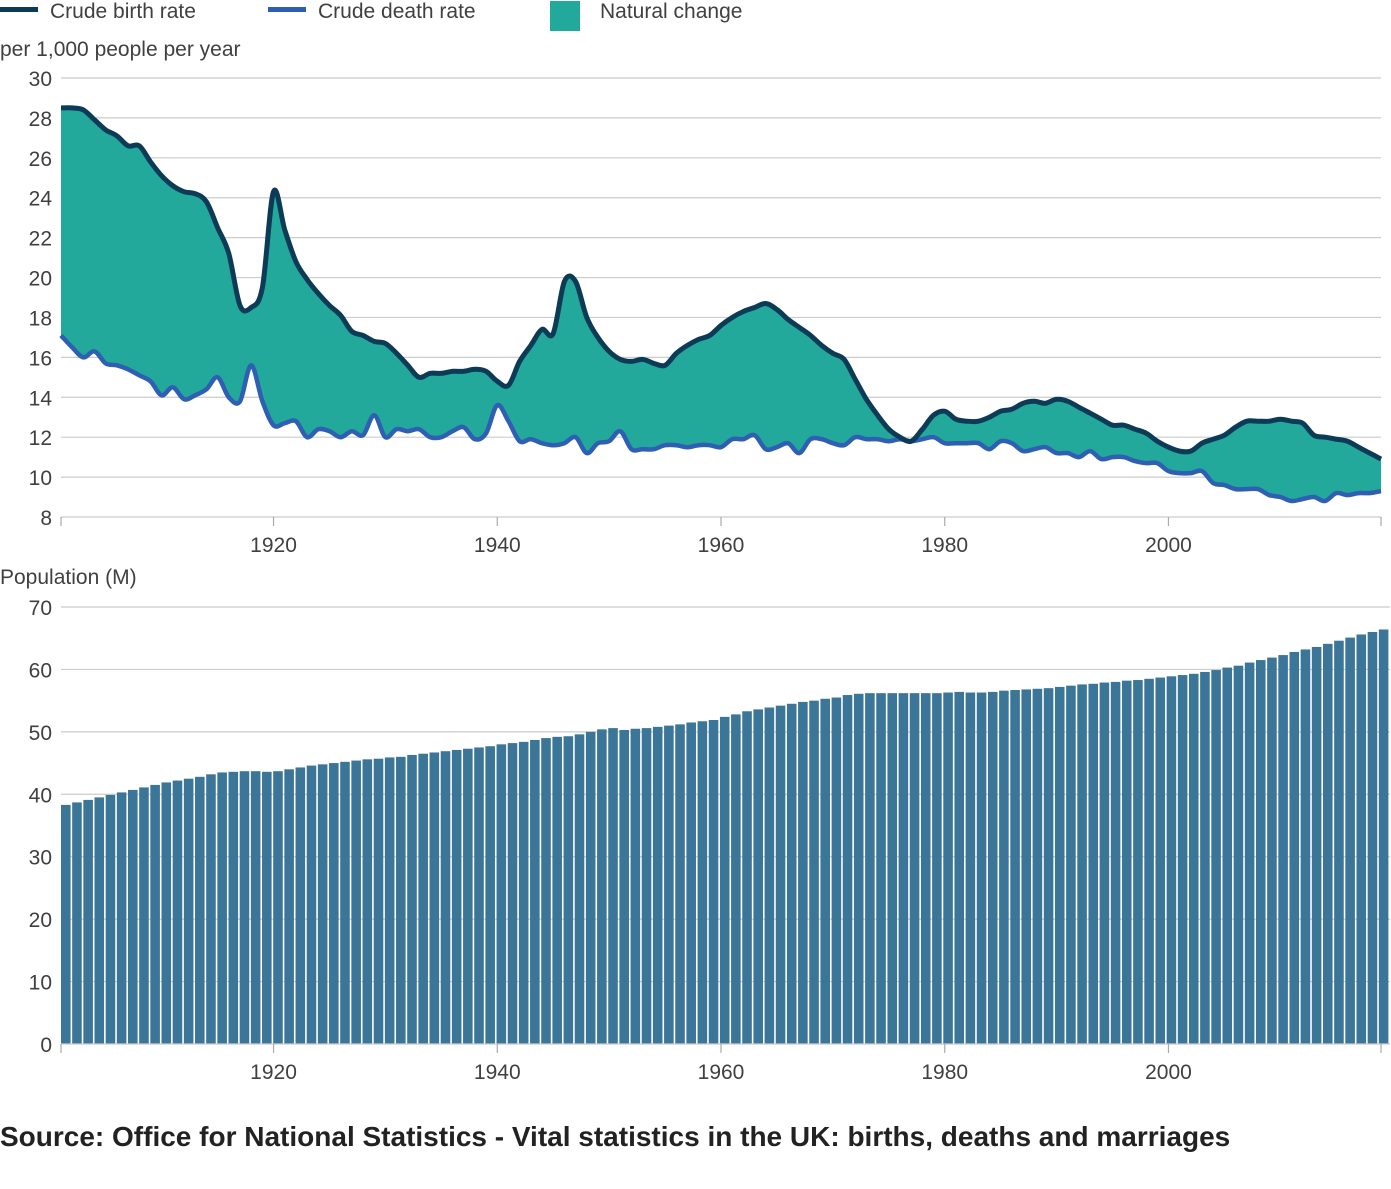  Describe the element at coordinates (1168, 1072) in the screenshot. I see `population-x-tick-2000: 2000` at that location.